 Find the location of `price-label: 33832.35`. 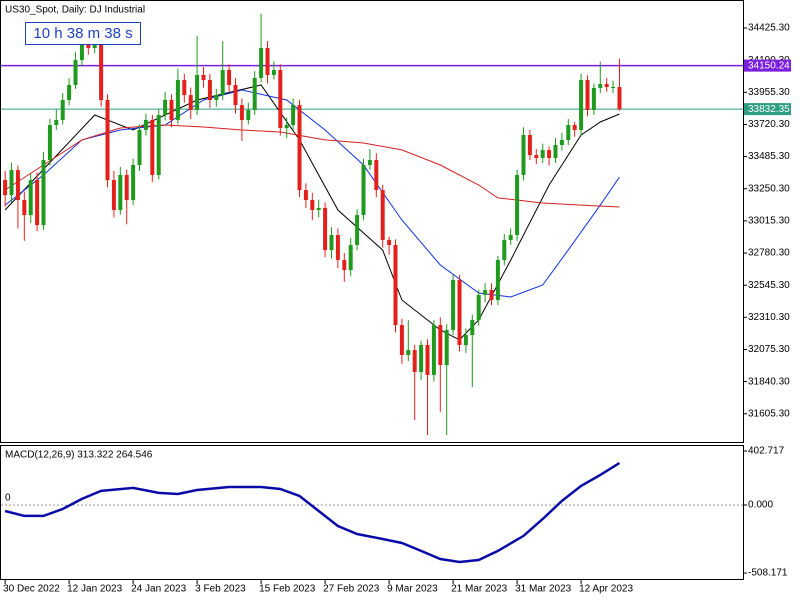

price-label: 33832.35 is located at coordinates (769, 109).